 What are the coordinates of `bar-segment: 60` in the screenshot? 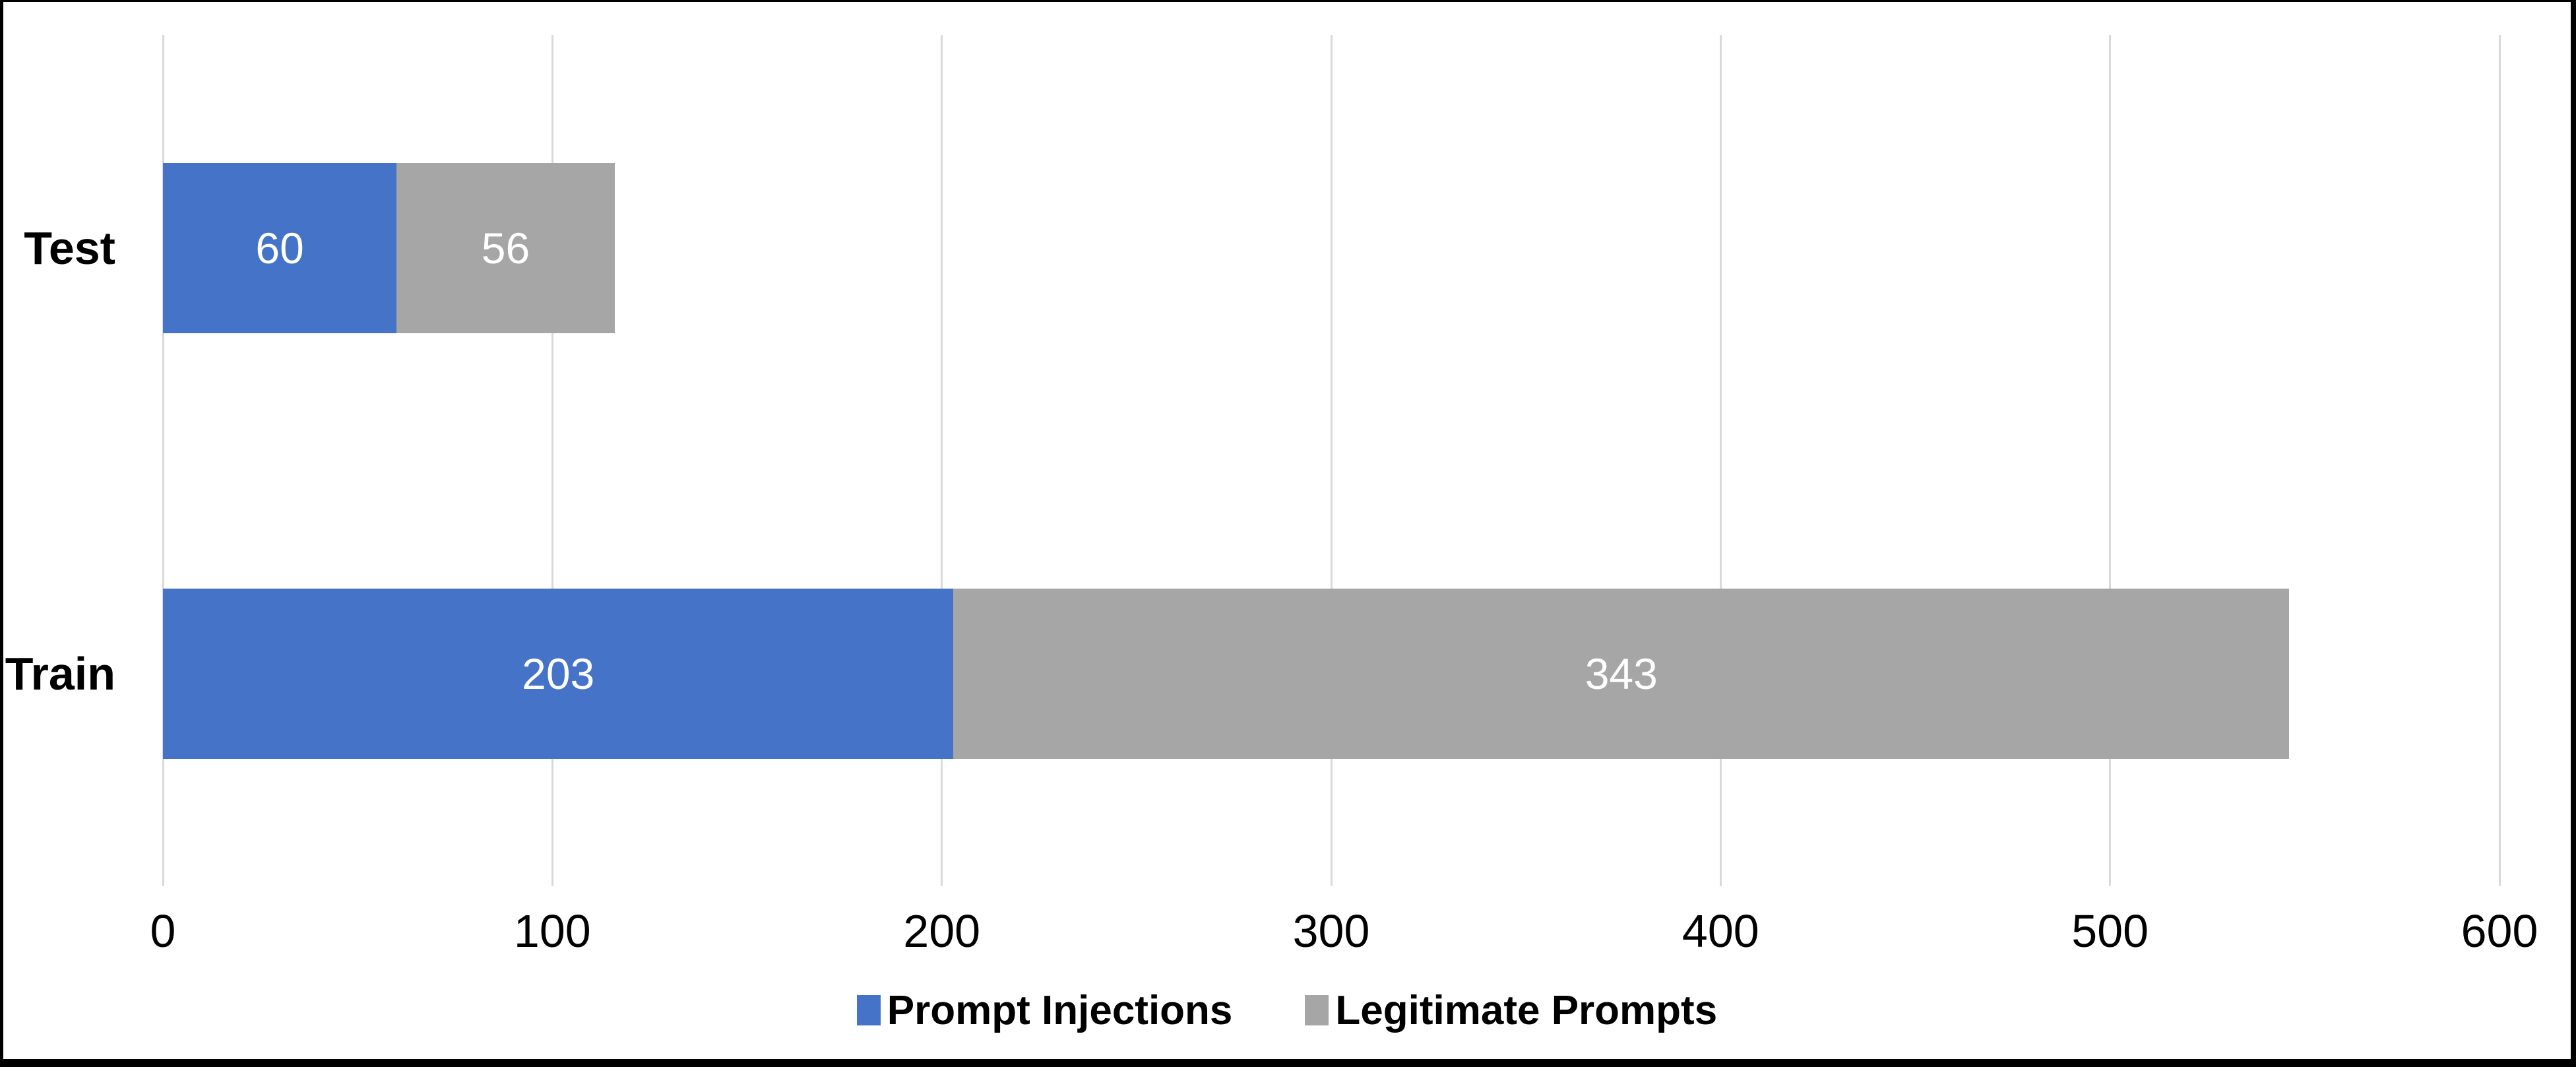 It's located at (280, 247).